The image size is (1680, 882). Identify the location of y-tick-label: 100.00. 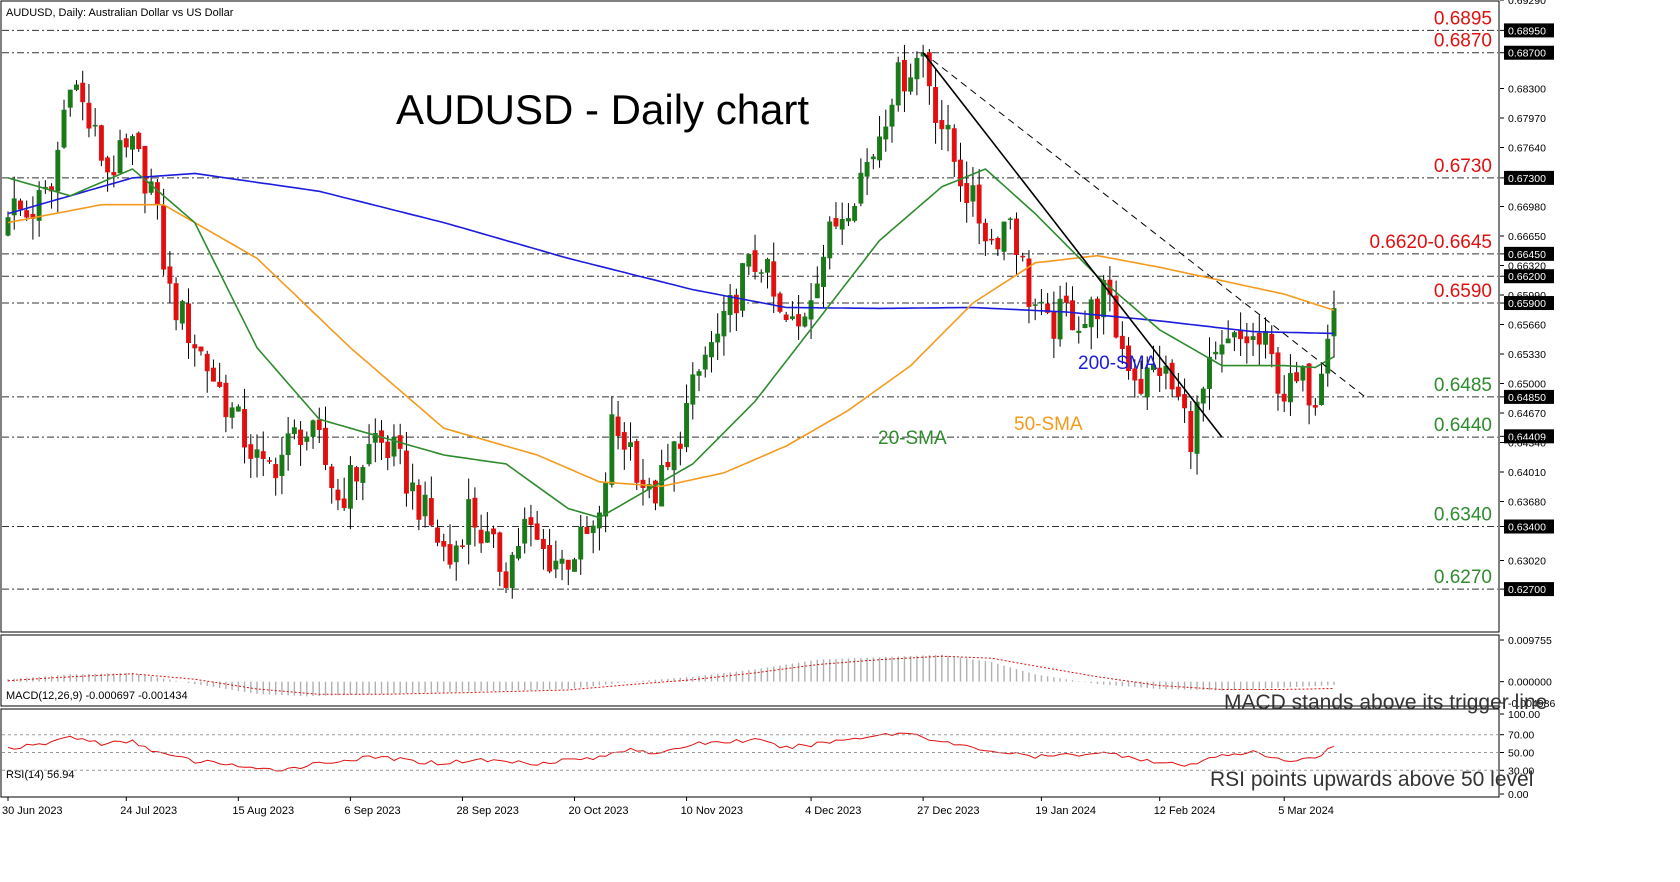
(1524, 715).